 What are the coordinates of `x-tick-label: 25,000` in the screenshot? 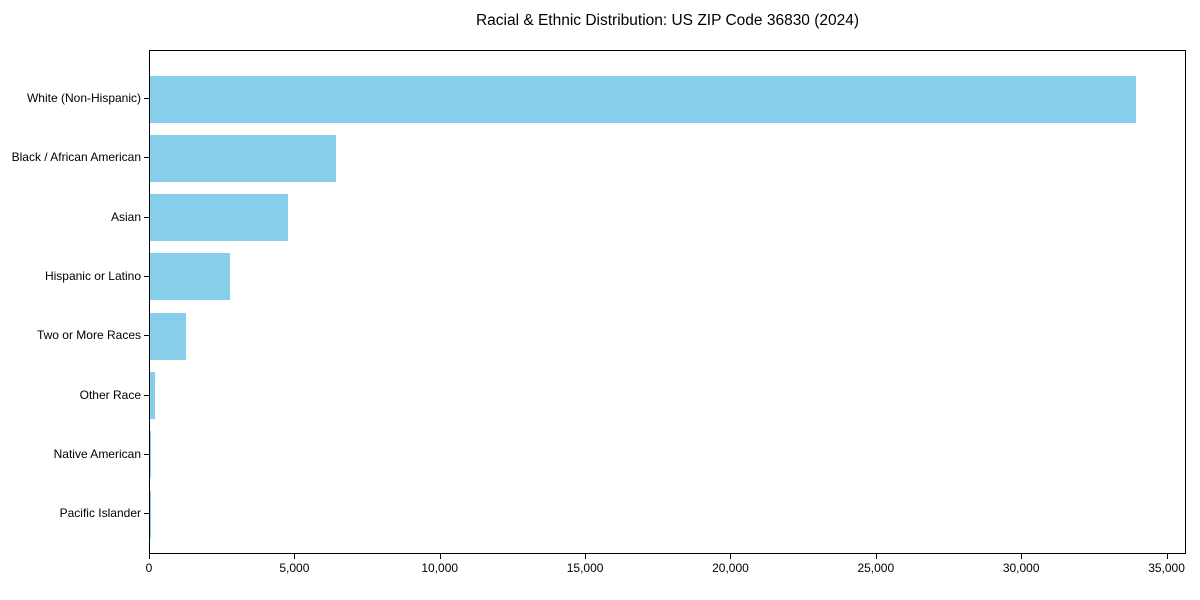 It's located at (876, 568).